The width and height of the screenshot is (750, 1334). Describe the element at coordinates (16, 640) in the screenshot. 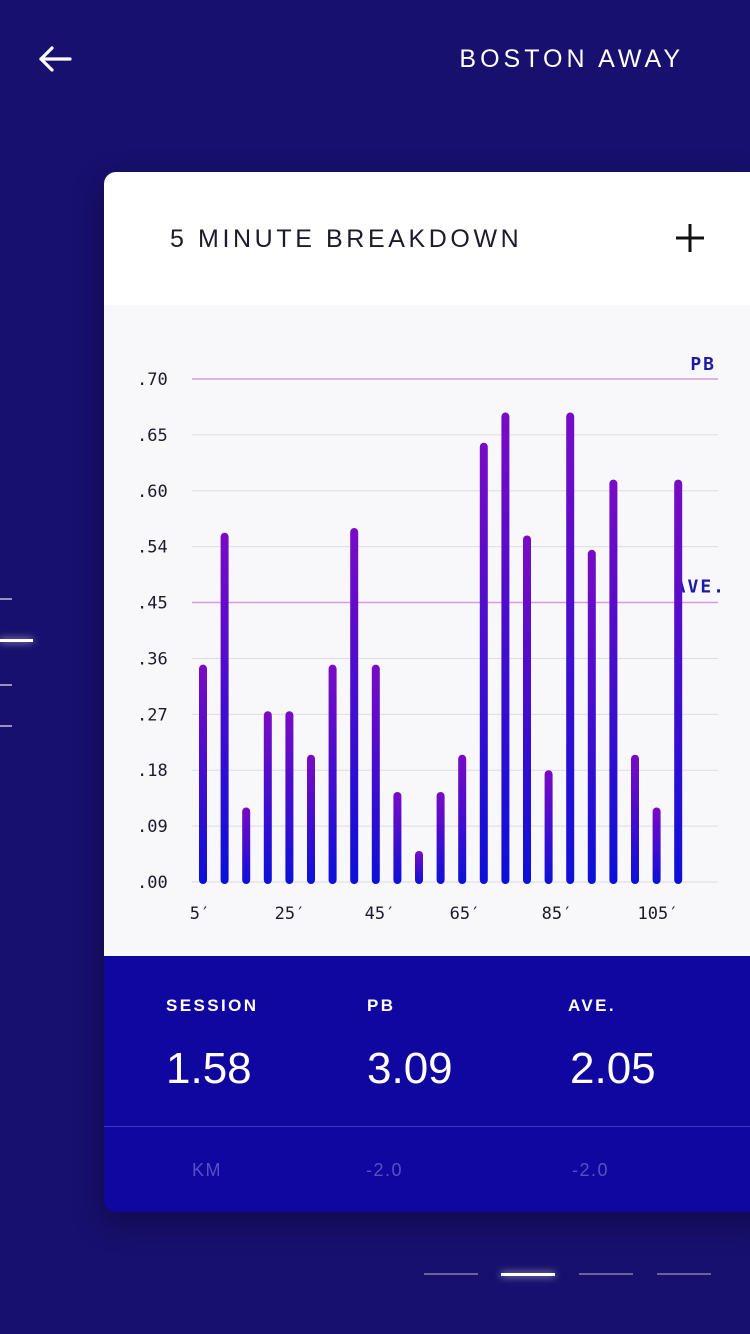

I see `side-indicator-tick-active` at that location.